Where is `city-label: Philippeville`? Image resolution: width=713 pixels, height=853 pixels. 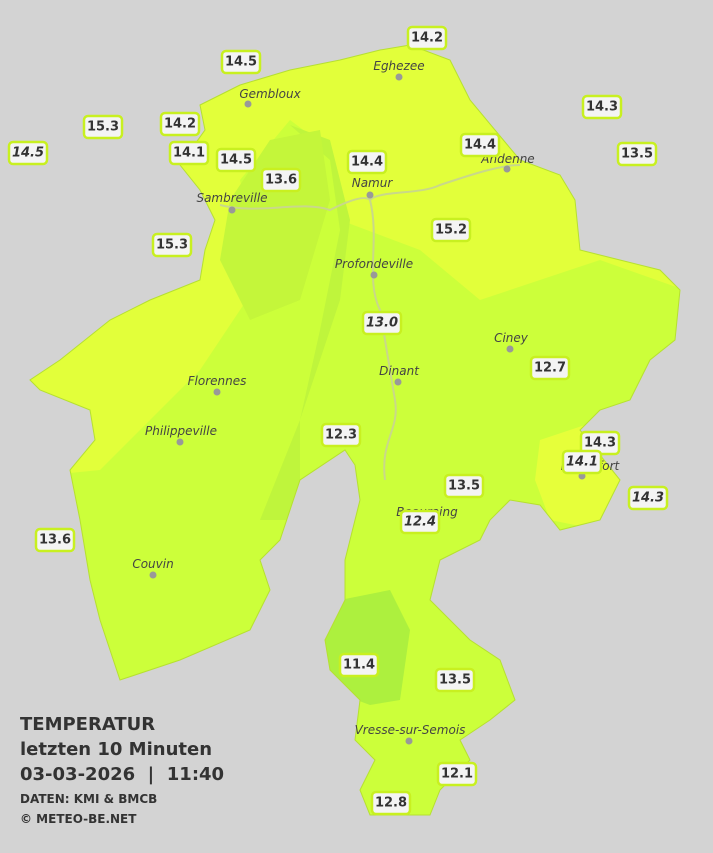
city-label: Philippeville is located at coordinates (181, 431).